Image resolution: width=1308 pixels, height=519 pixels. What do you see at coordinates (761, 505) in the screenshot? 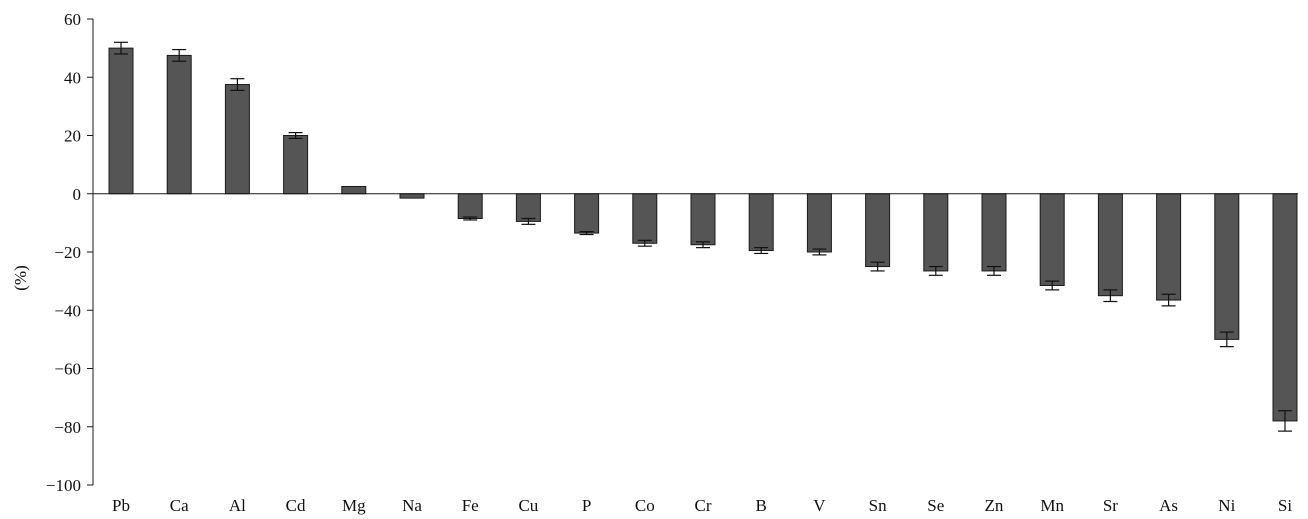
I see `x-tick-label-b: B` at bounding box center [761, 505].